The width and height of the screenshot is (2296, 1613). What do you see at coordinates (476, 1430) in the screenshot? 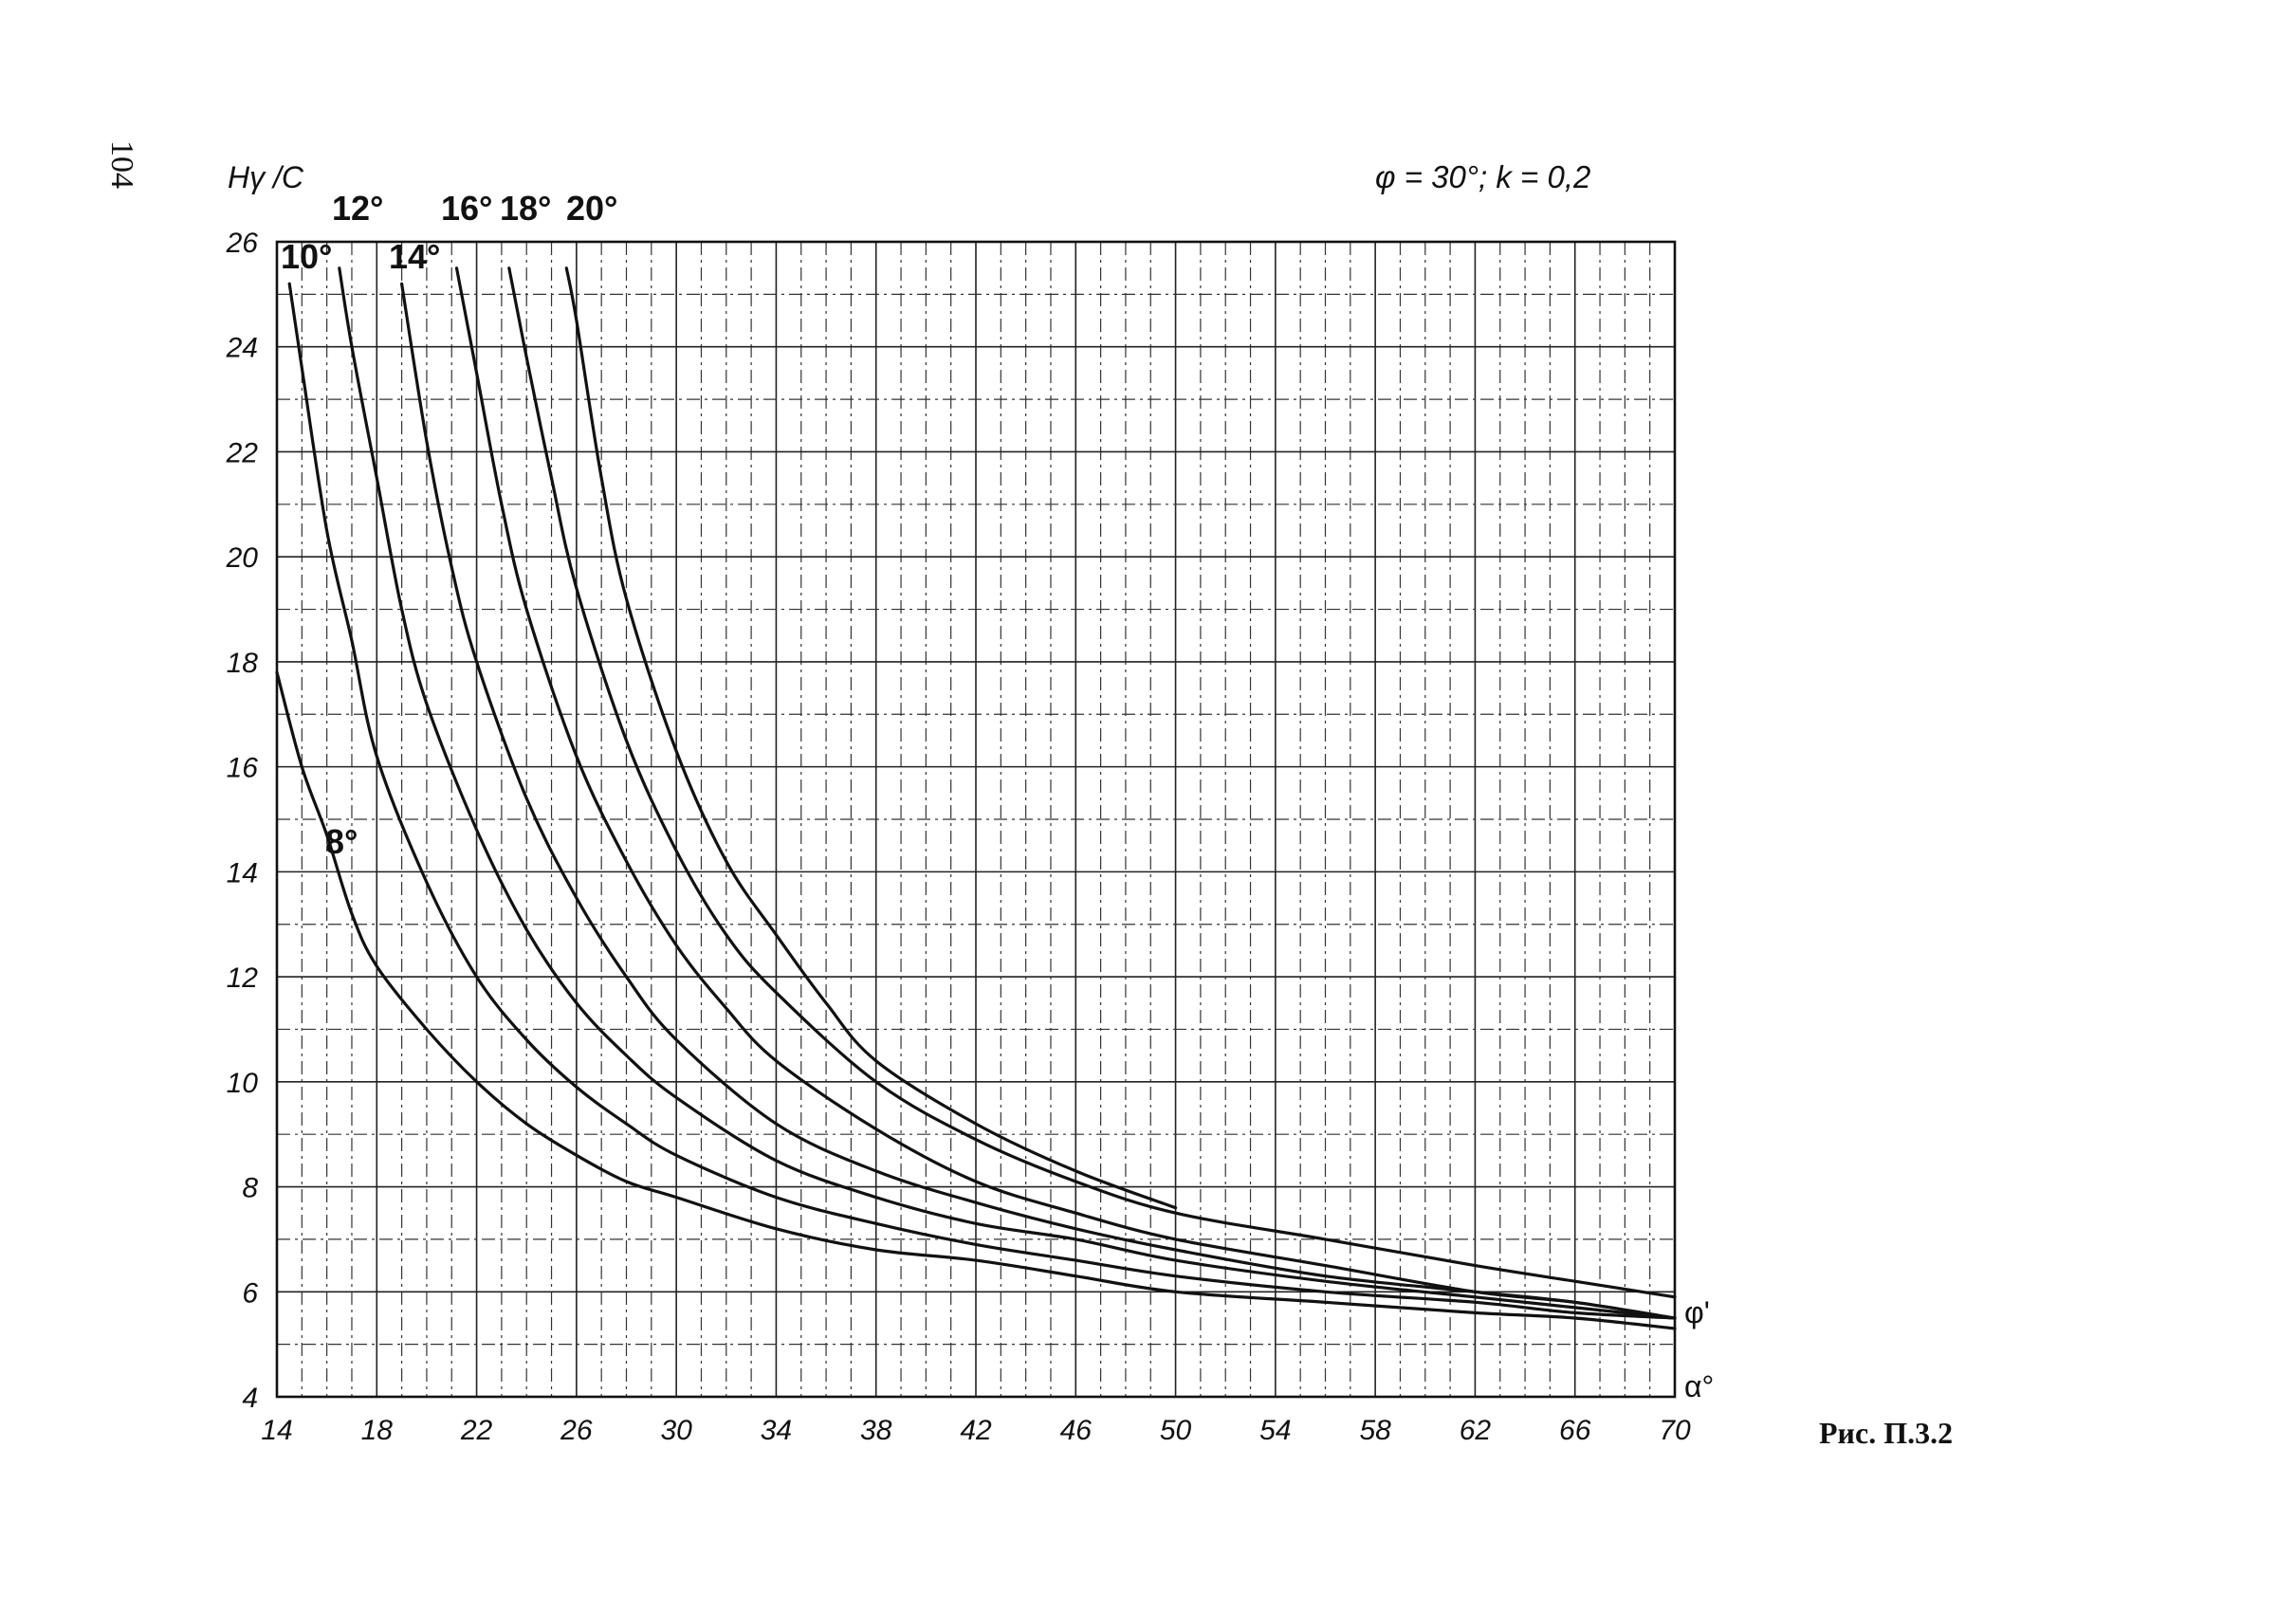
I see `x-tick-label: 22` at bounding box center [476, 1430].